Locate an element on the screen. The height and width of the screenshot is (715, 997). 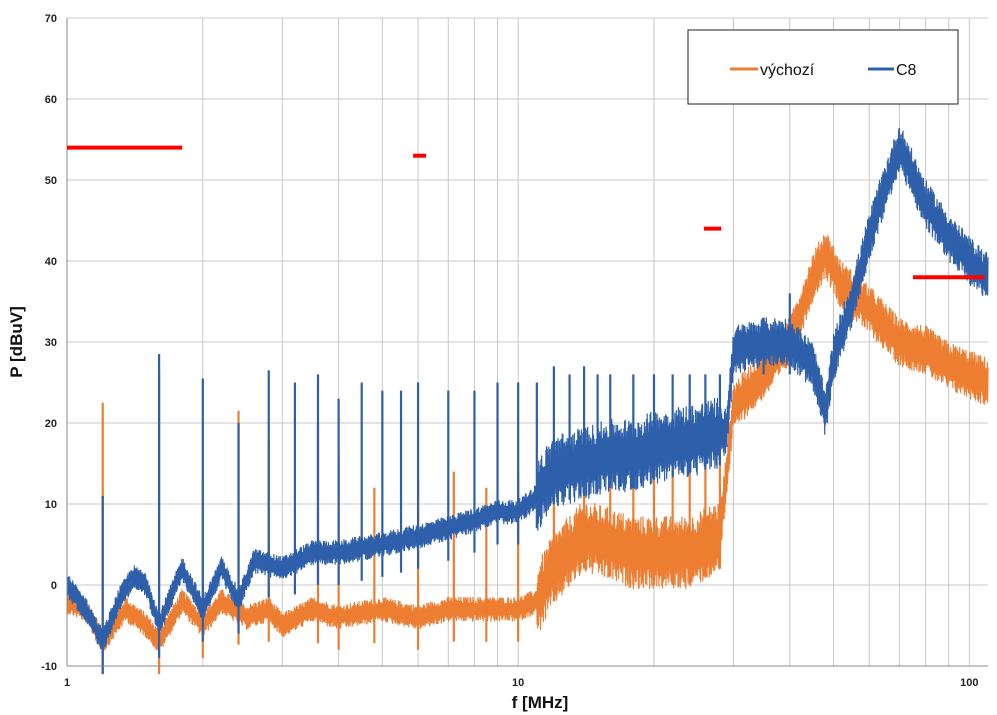
y-tick-label: 50 is located at coordinates (51, 181).